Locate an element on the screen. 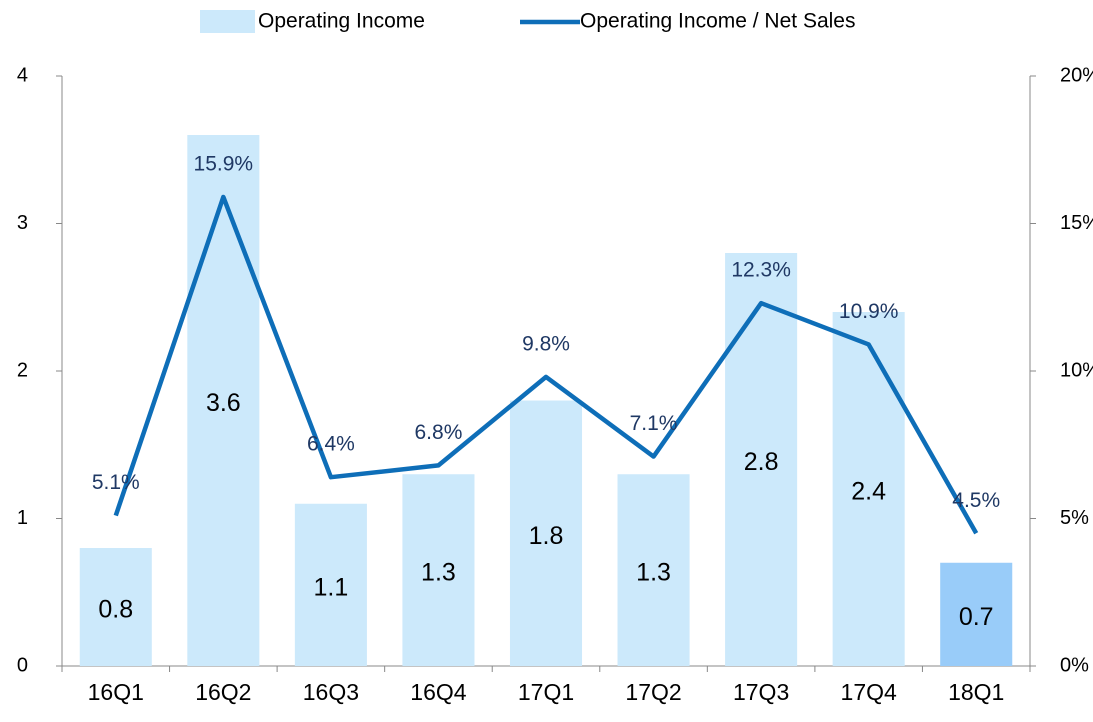 The image size is (1093, 722). x-tick-label: 17Q2 is located at coordinates (653, 692).